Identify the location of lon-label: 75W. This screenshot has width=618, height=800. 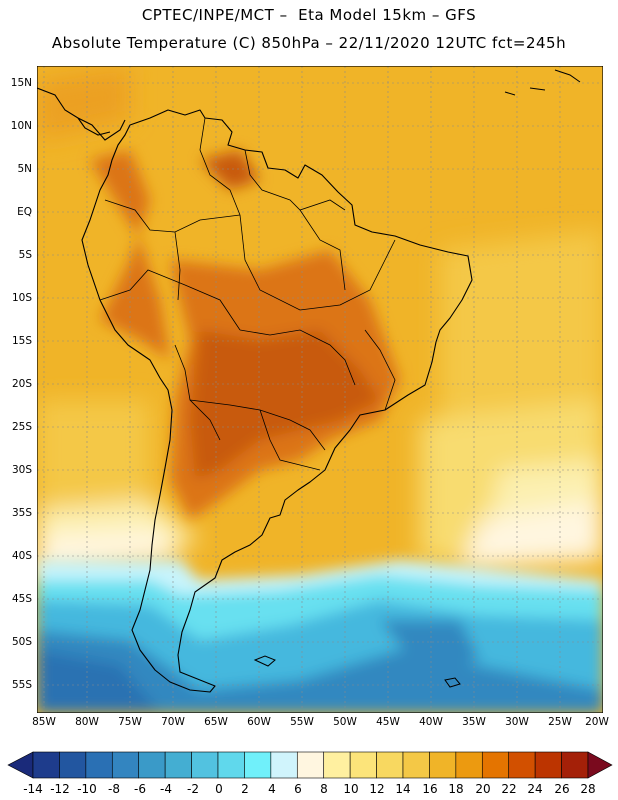
(130, 722).